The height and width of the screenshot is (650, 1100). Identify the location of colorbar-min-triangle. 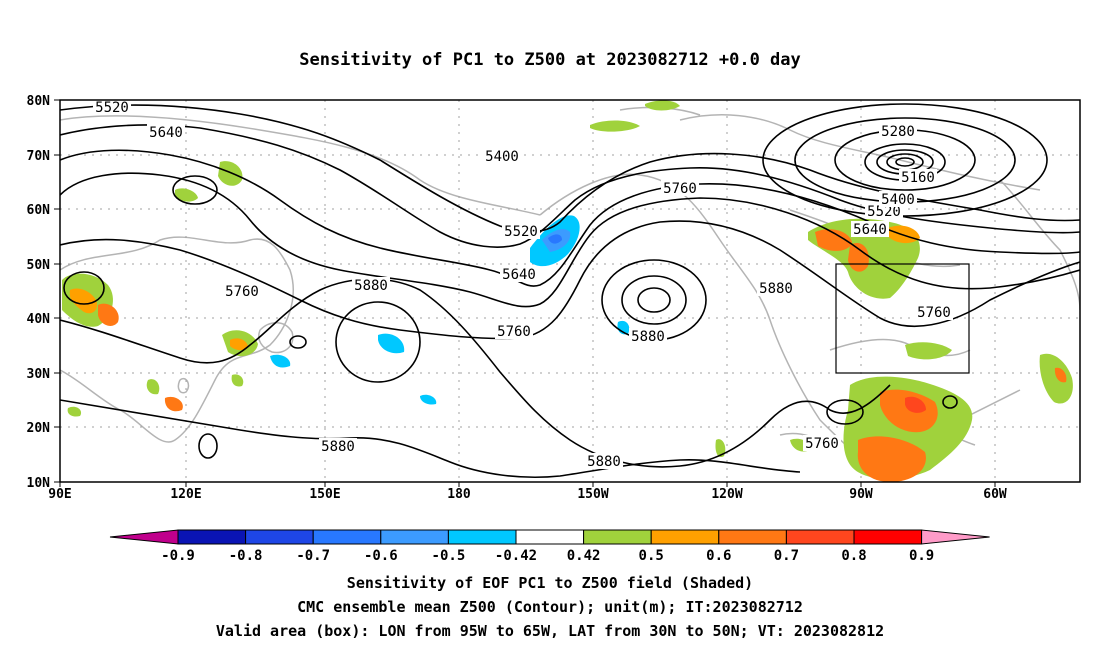
(144, 537).